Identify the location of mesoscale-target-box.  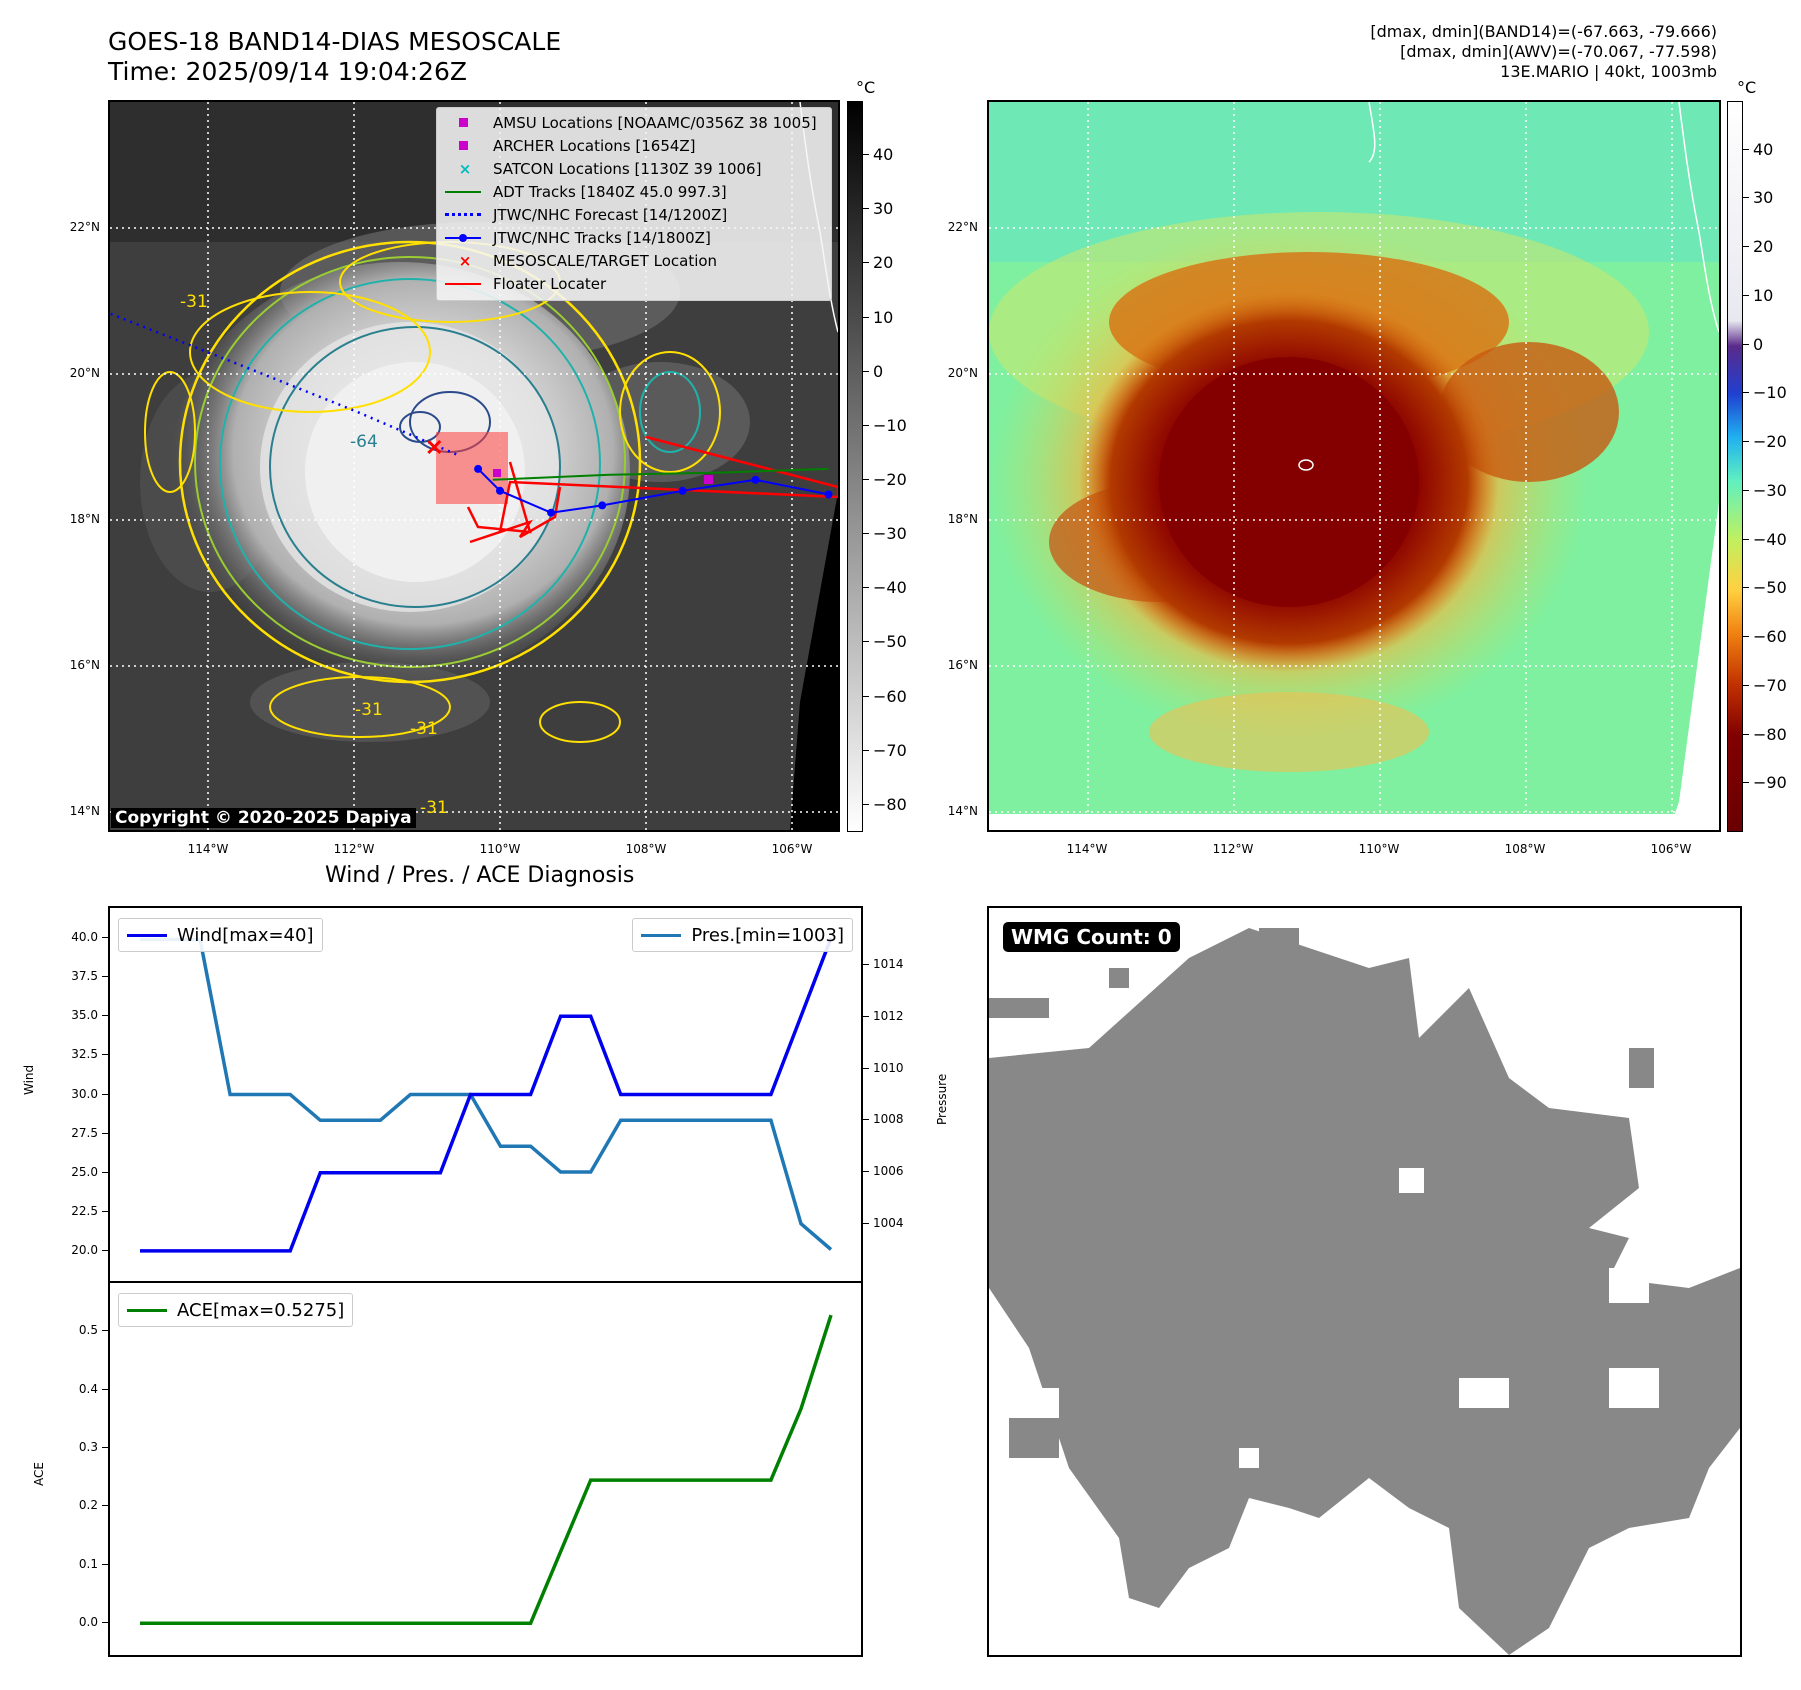
(472, 468).